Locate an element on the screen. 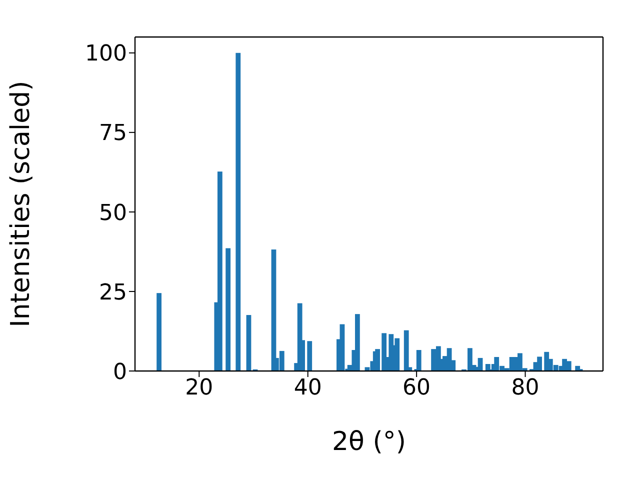 This screenshot has height=480, width=640. x-tick-label: 80 is located at coordinates (525, 388).